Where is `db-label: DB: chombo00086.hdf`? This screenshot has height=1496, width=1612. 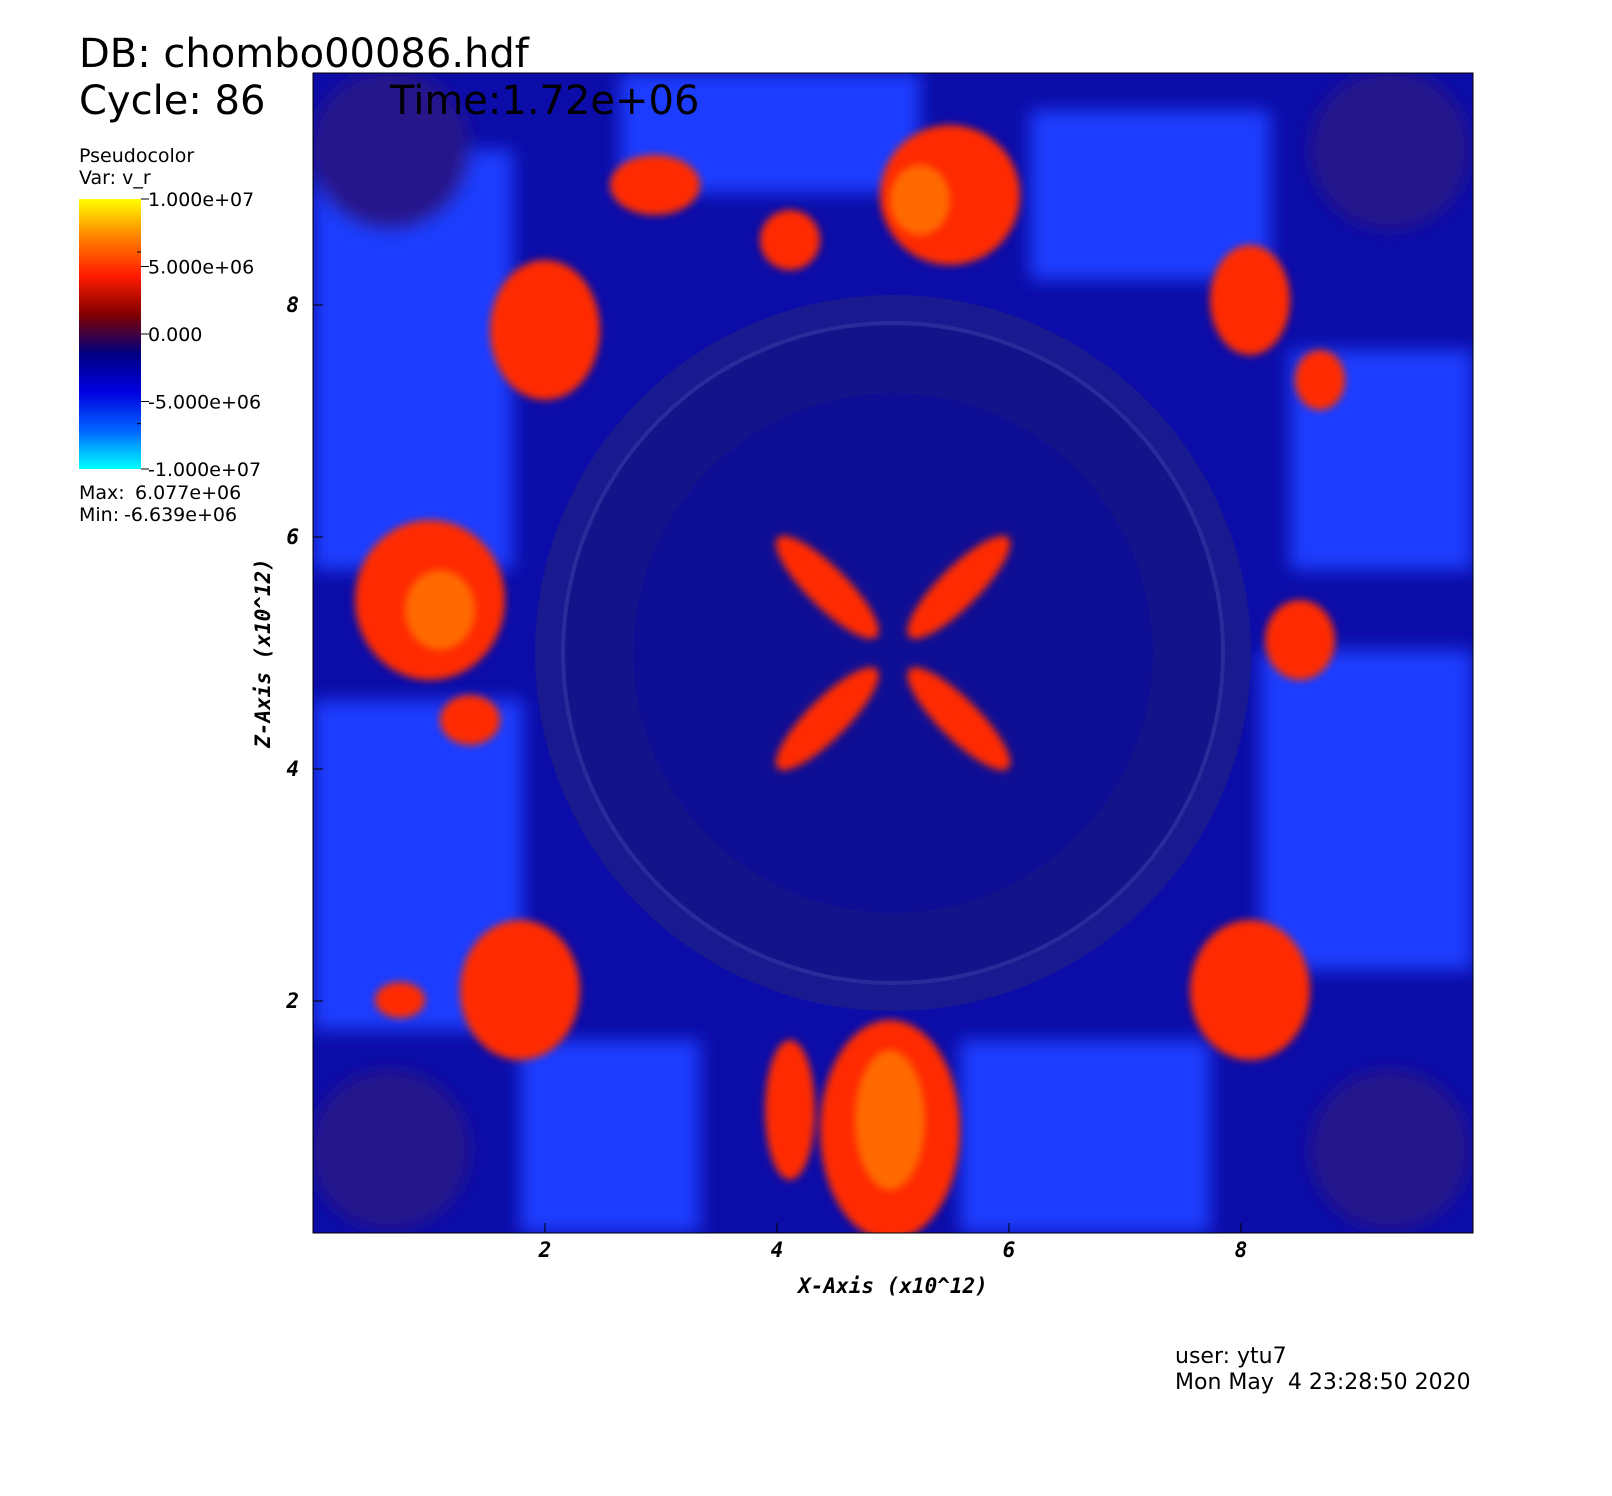 db-label: DB: chombo00086.hdf is located at coordinates (304, 54).